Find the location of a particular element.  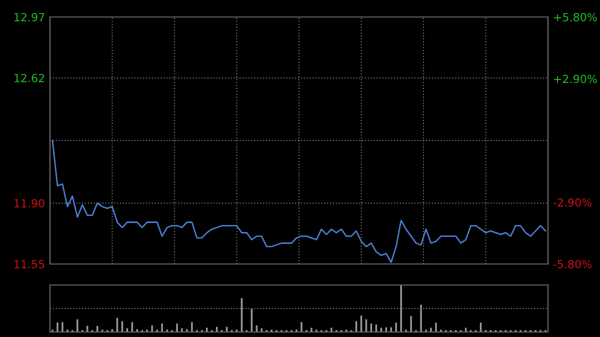

y-tick-label: 12.97 is located at coordinates (29, 17).